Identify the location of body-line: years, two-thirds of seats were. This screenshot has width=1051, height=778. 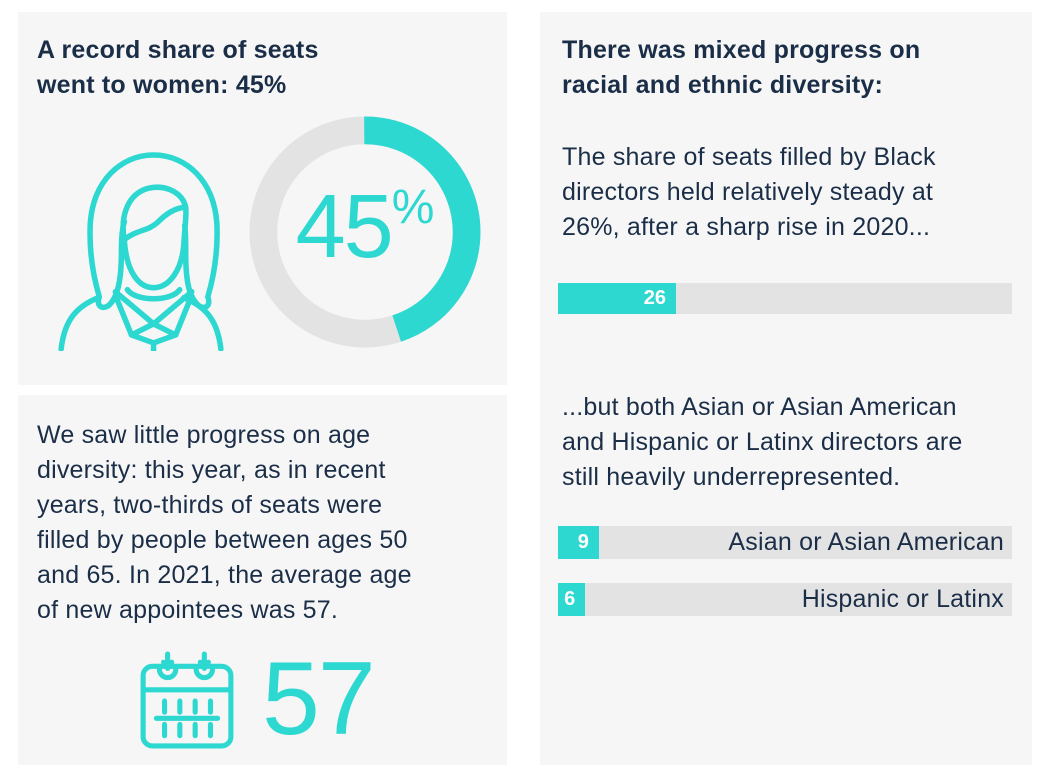
(210, 505).